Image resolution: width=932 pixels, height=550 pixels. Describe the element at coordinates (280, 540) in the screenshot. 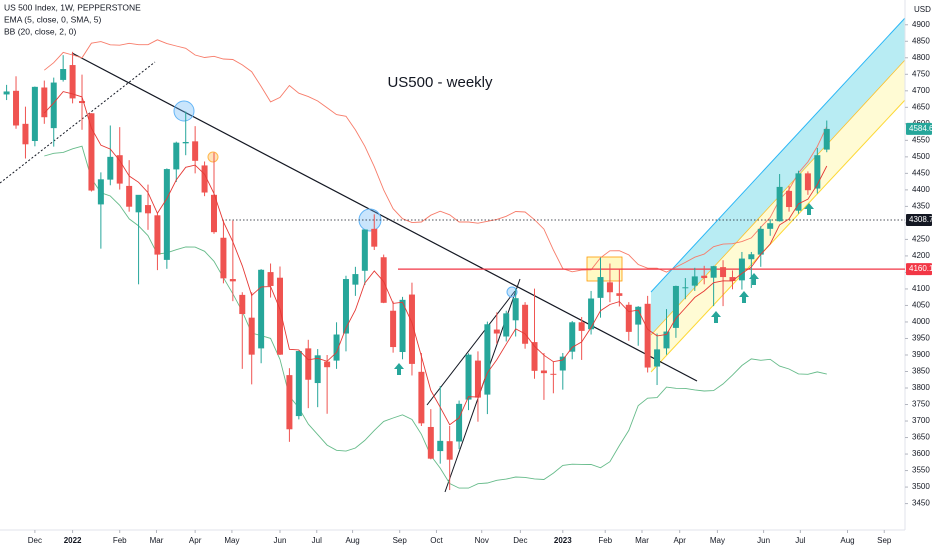

I see `x-tick-label: Jun` at that location.